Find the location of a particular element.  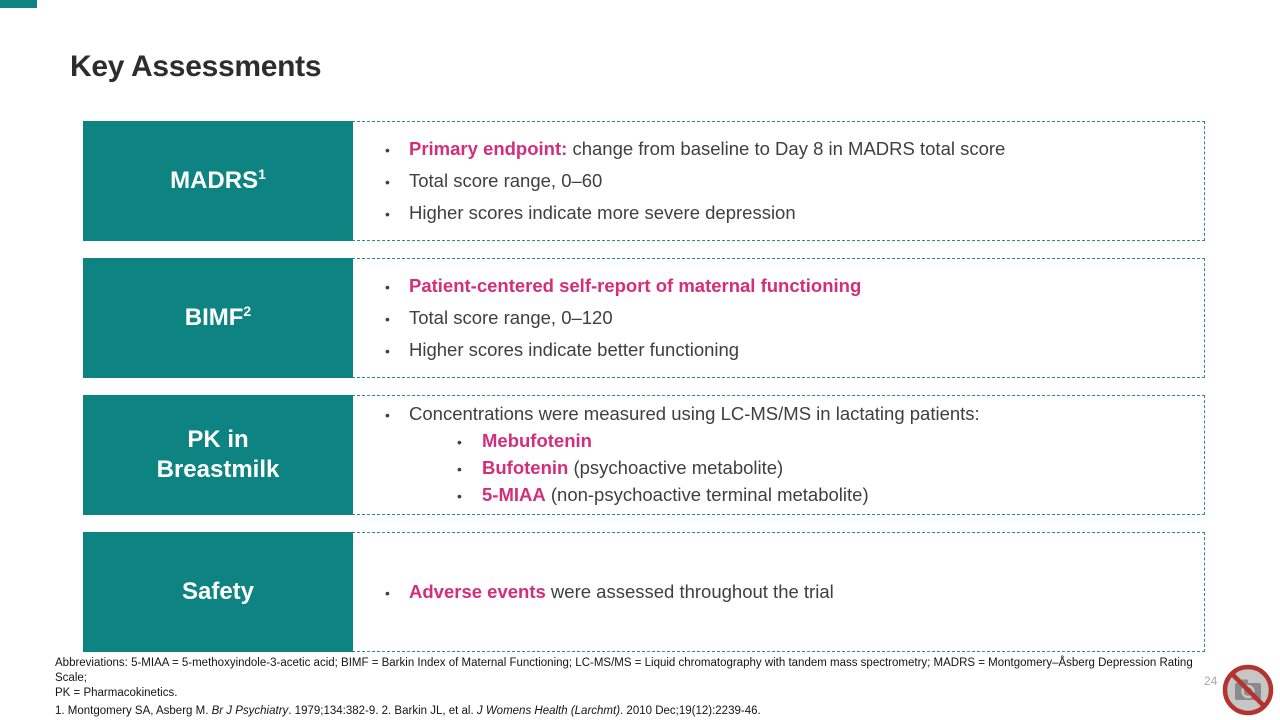

sub-bullet-item: • Bufotenin (psychoactive metabolite) is located at coordinates (789, 468).